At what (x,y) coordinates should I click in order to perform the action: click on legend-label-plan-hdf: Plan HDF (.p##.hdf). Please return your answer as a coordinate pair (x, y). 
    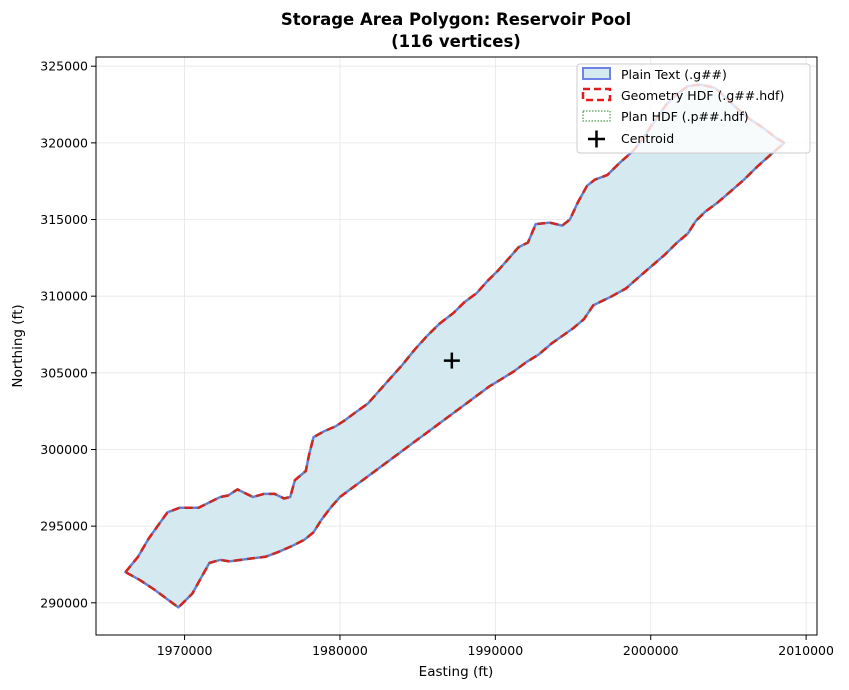
    Looking at the image, I should click on (685, 116).